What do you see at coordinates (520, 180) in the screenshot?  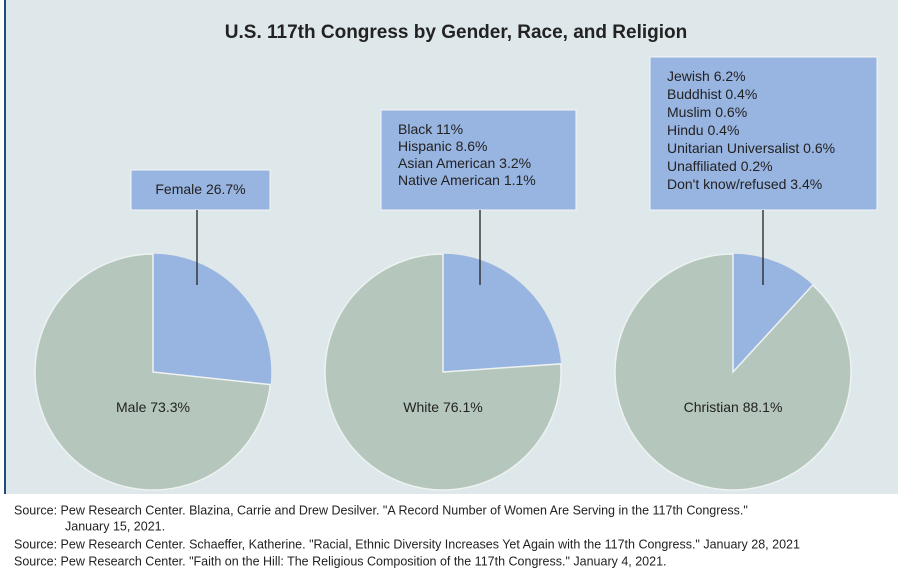 I see `value-label: 1.1%` at bounding box center [520, 180].